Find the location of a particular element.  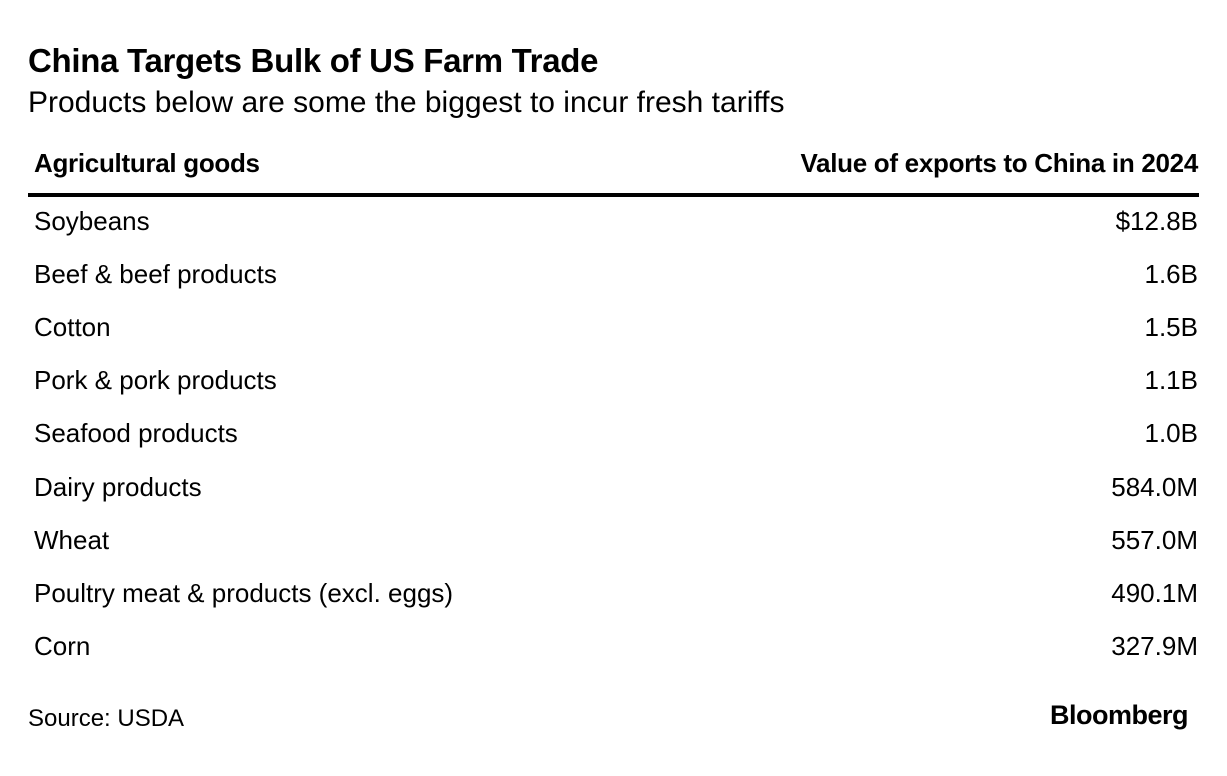

value-cell: $12.8B is located at coordinates (1156, 221).